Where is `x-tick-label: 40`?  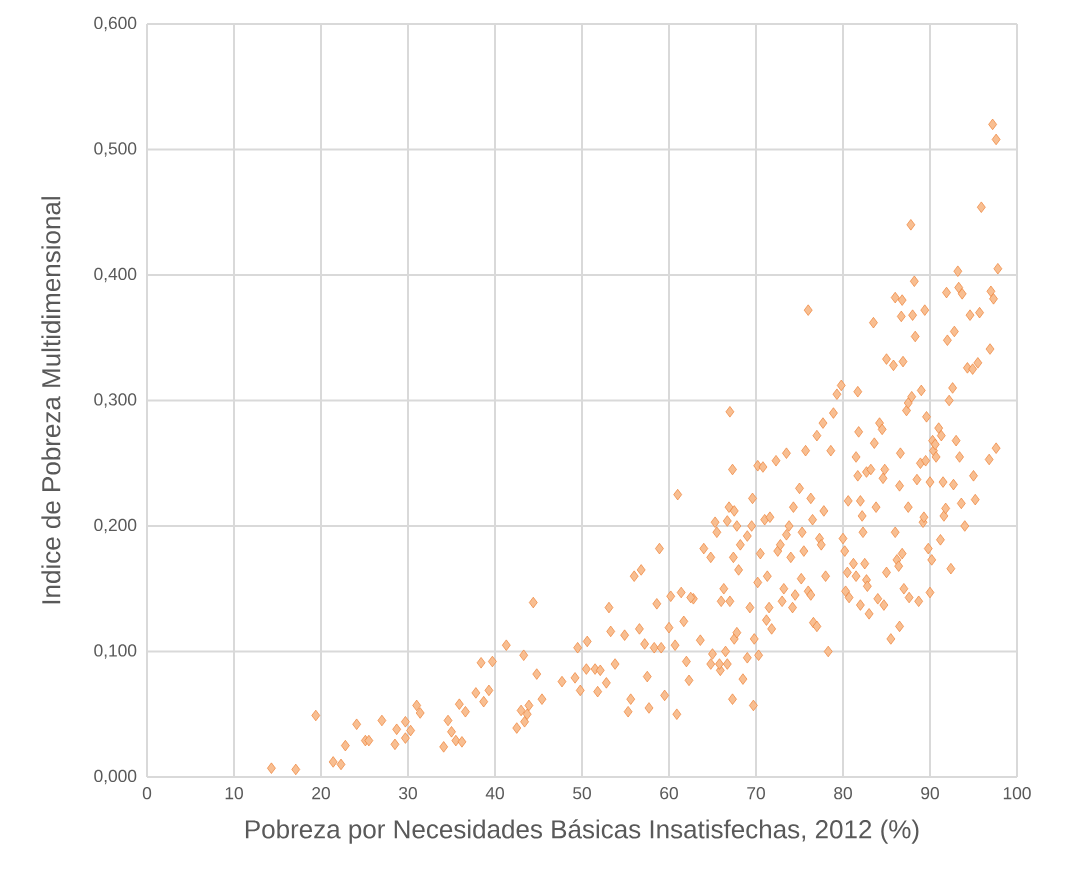
x-tick-label: 40 is located at coordinates (494, 793).